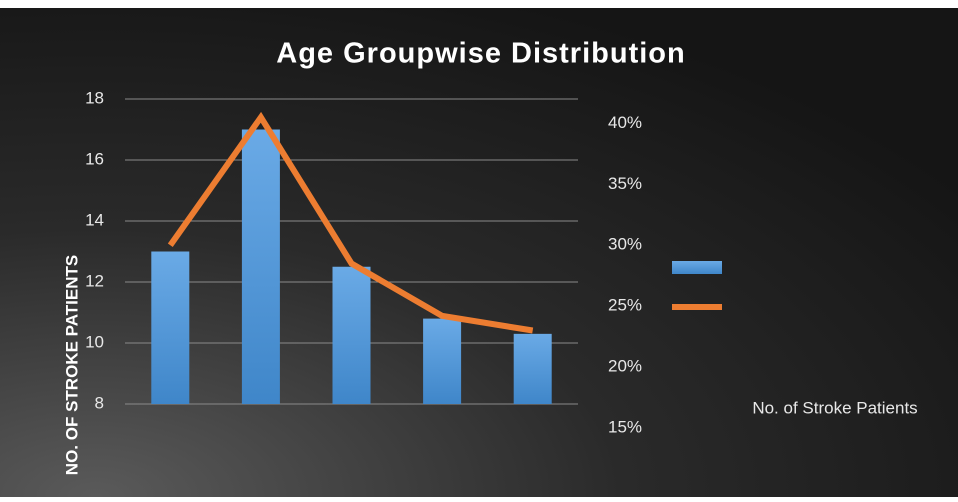 The width and height of the screenshot is (958, 502). What do you see at coordinates (94, 219) in the screenshot?
I see `y-tick-label: 14` at bounding box center [94, 219].